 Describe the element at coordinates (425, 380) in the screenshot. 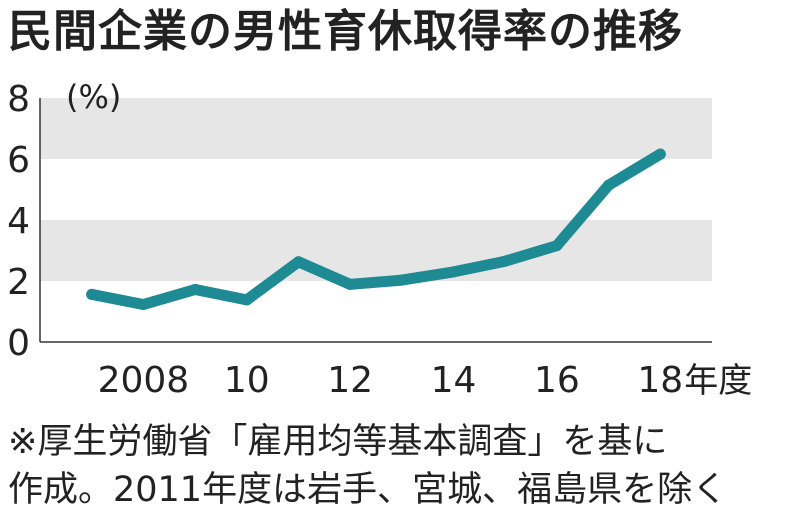

I see `x-axis-ticks: 2008 10 12 14 16 18 年度` at that location.